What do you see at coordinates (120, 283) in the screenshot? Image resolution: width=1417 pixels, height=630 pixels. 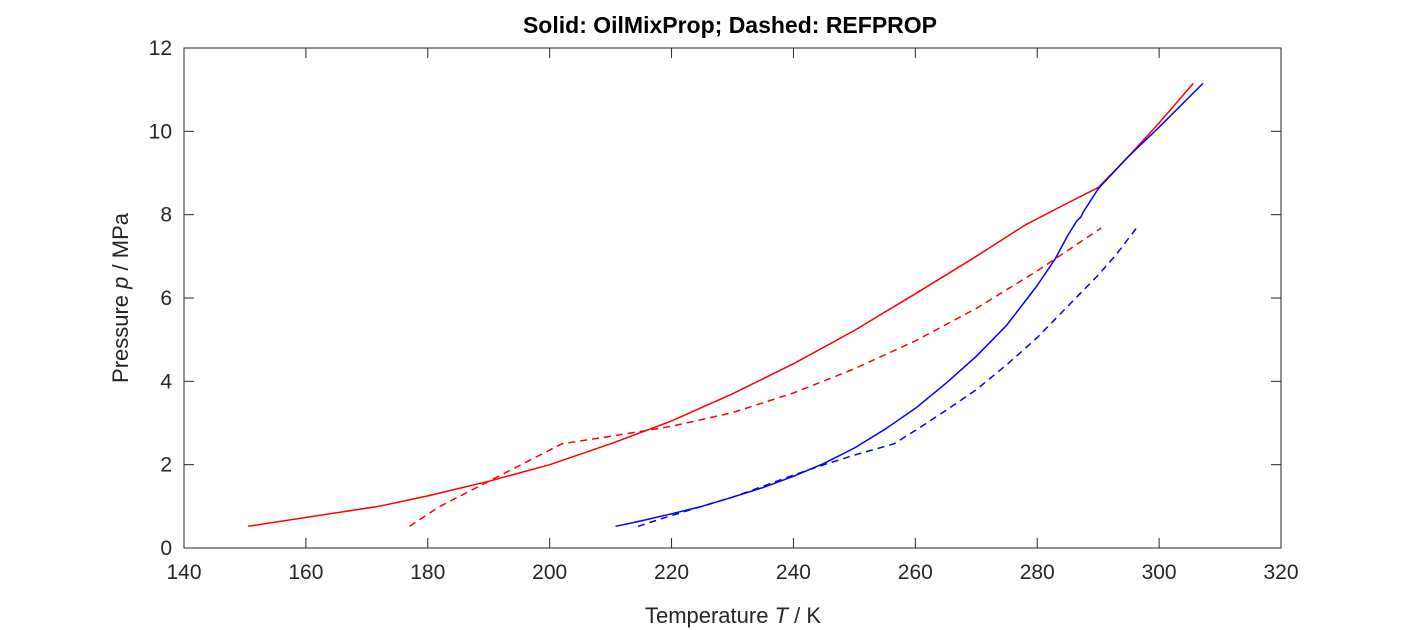 I see `y-axis-label-variable: p` at bounding box center [120, 283].